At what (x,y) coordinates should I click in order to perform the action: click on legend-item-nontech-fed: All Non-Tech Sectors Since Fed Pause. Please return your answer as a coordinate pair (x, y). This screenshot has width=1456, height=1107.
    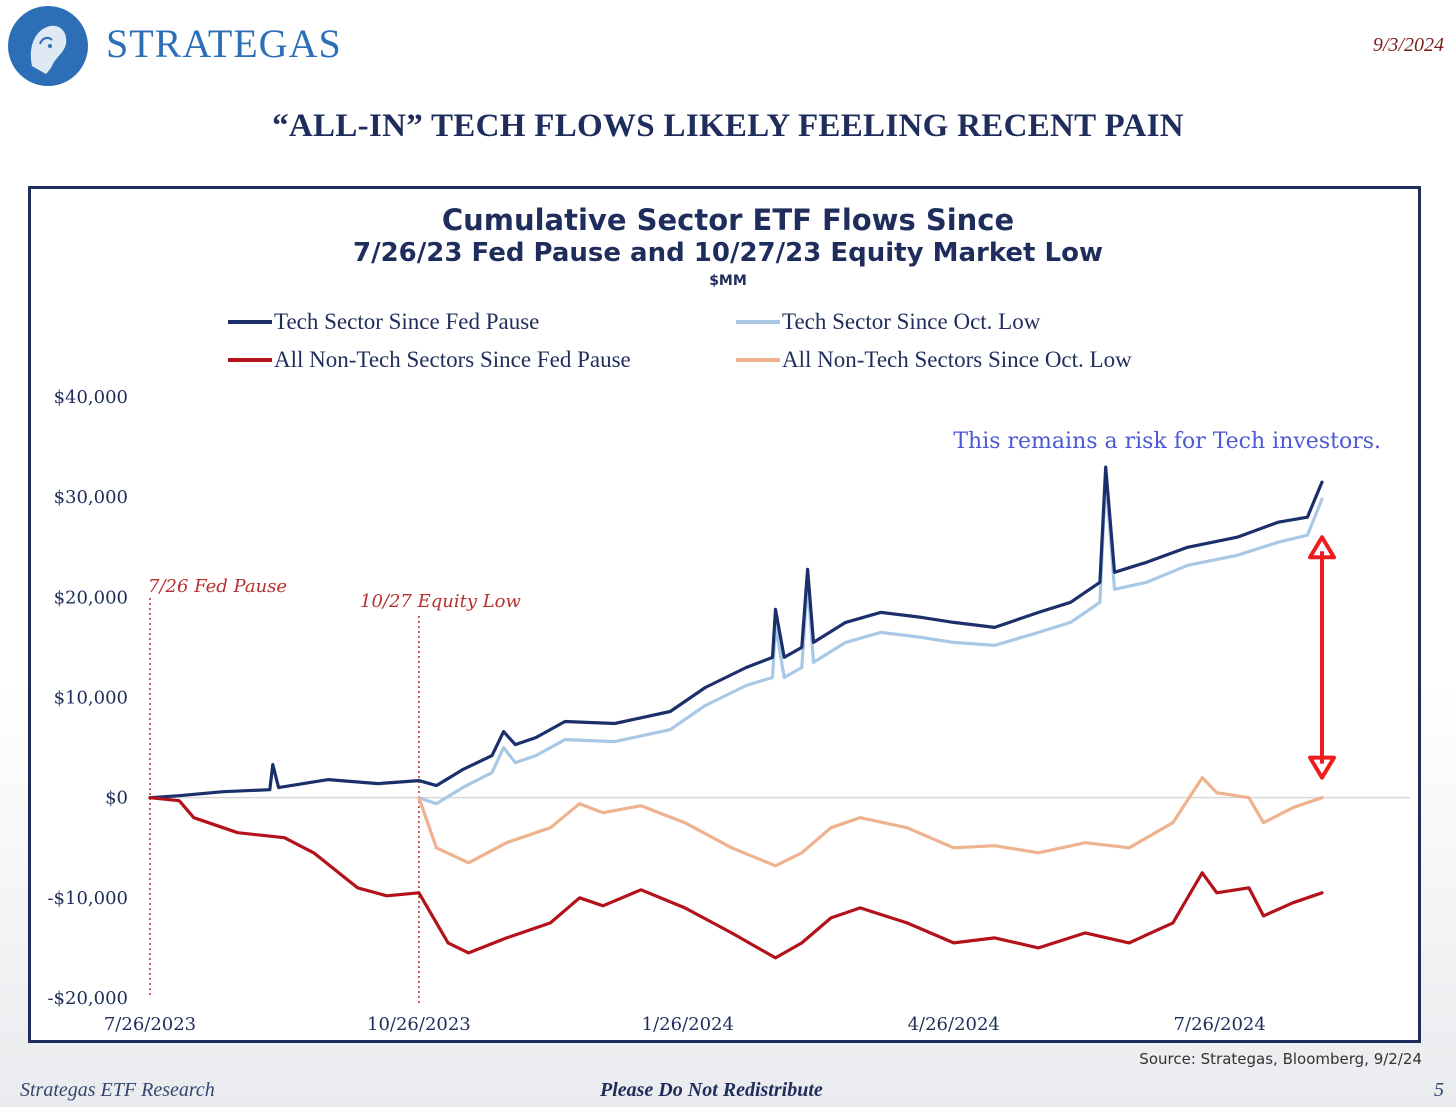
    Looking at the image, I should click on (429, 360).